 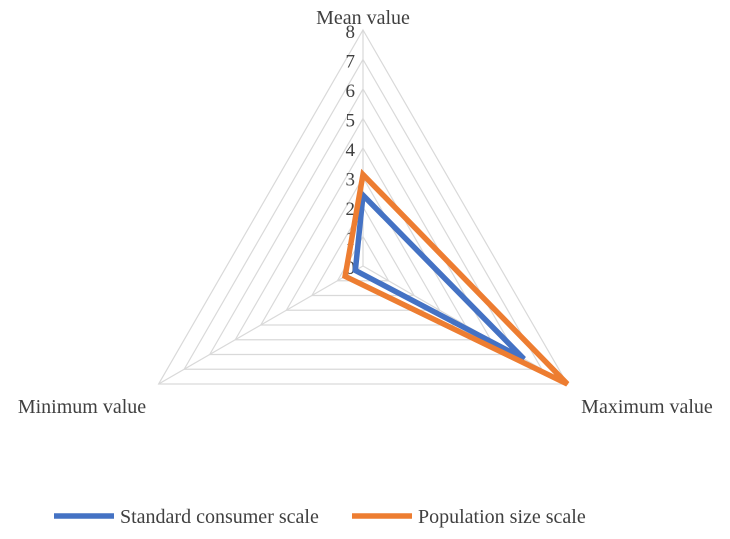 I want to click on series-population-size-scale, so click(x=456, y=277).